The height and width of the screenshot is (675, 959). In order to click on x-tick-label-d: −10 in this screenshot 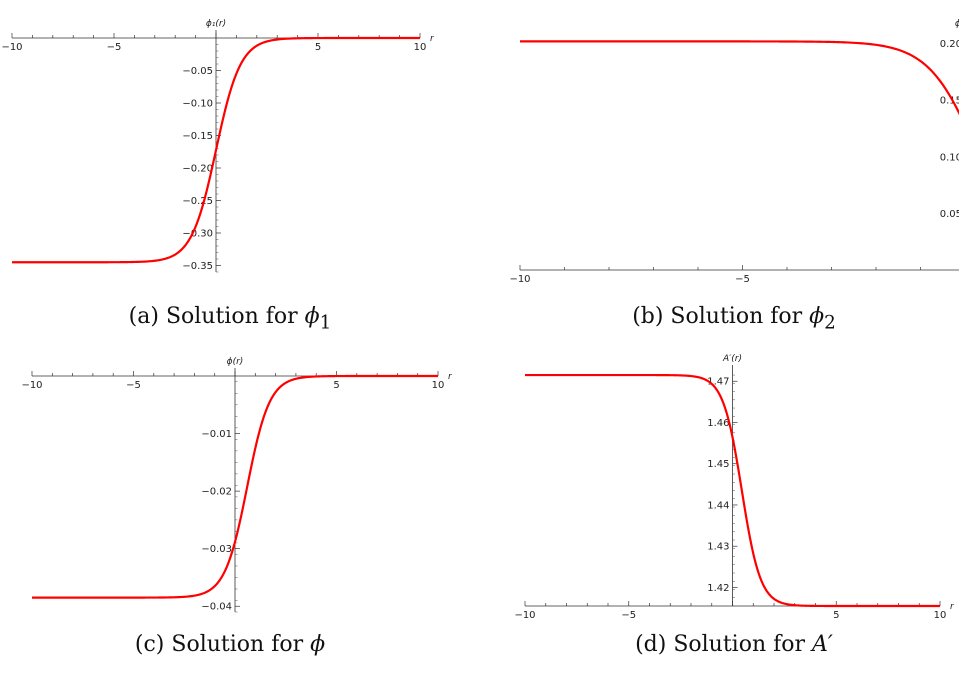, I will do `click(524, 615)`.